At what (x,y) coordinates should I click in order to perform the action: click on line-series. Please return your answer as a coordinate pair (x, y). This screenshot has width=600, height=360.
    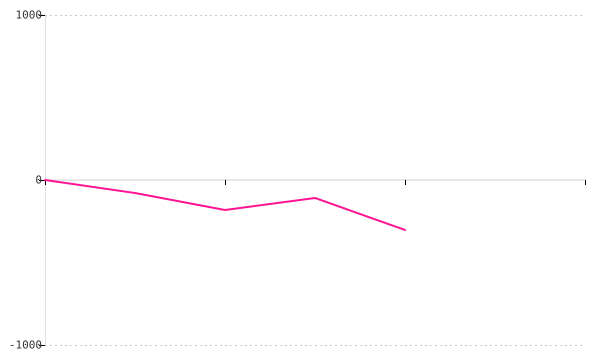
    Looking at the image, I should click on (225, 205).